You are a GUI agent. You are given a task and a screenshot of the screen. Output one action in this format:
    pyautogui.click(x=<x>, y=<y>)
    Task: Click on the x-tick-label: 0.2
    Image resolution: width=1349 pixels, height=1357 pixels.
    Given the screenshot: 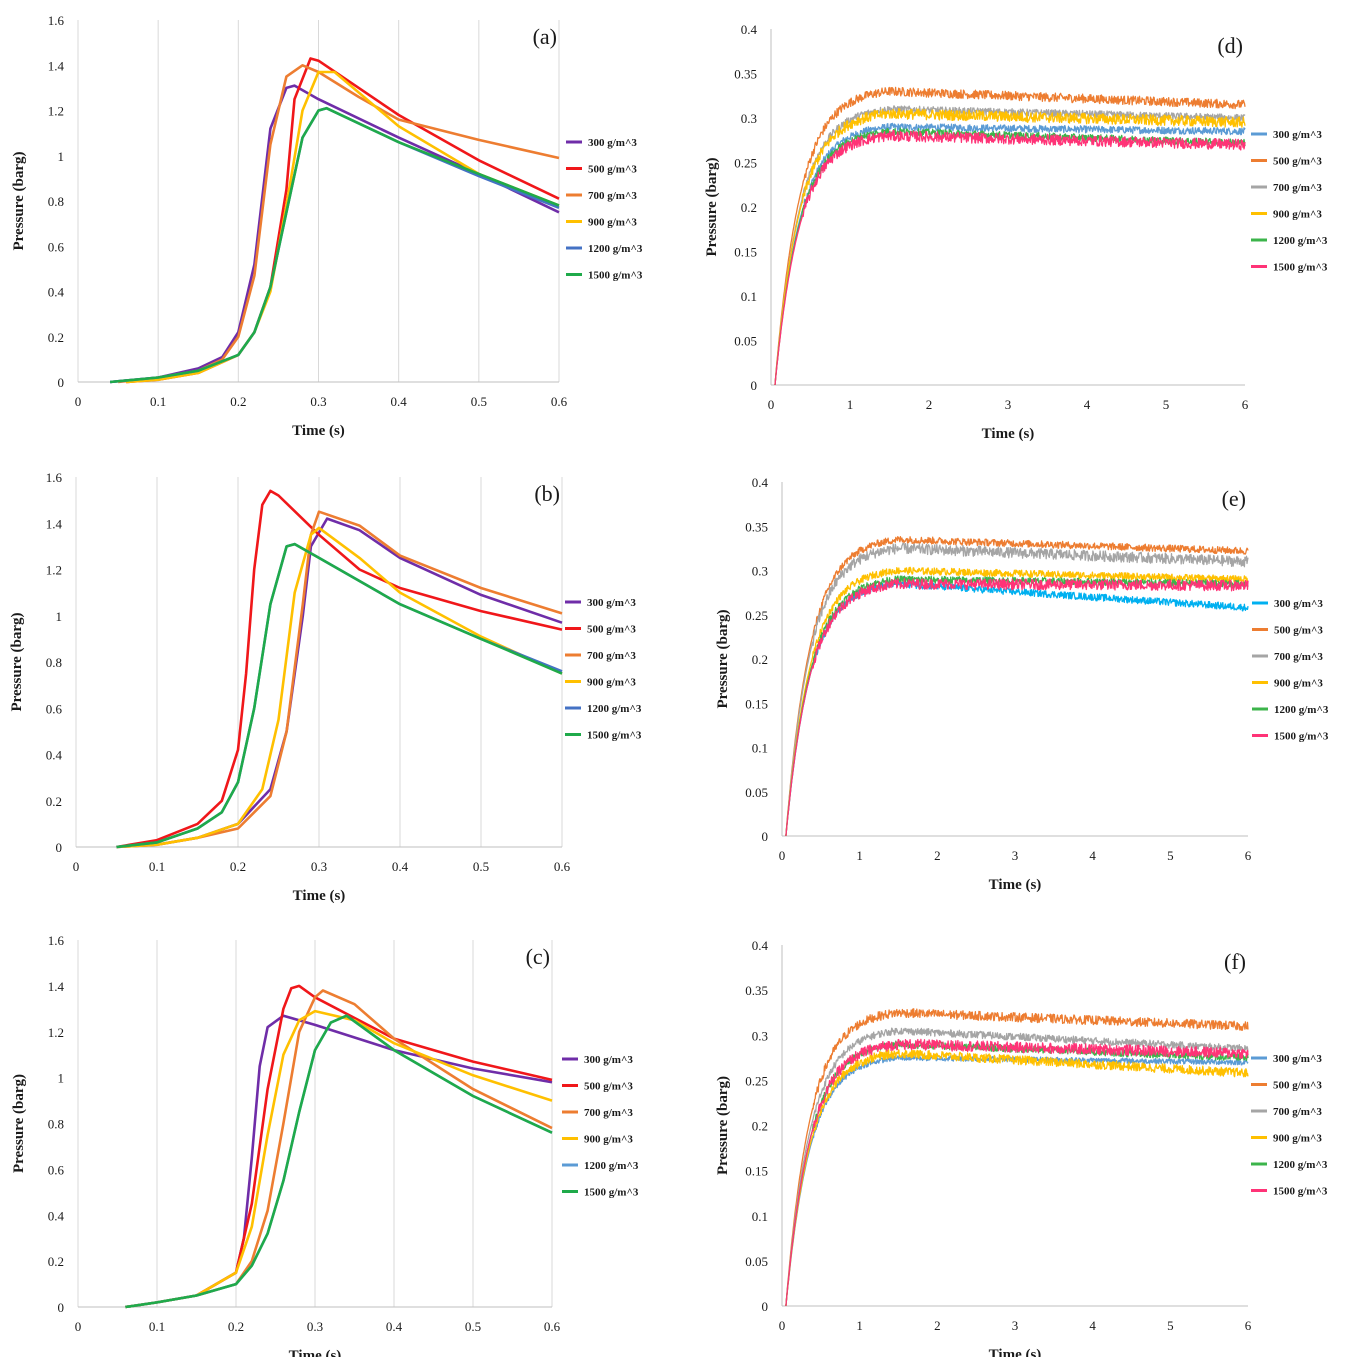 What is the action you would take?
    pyautogui.click(x=238, y=866)
    